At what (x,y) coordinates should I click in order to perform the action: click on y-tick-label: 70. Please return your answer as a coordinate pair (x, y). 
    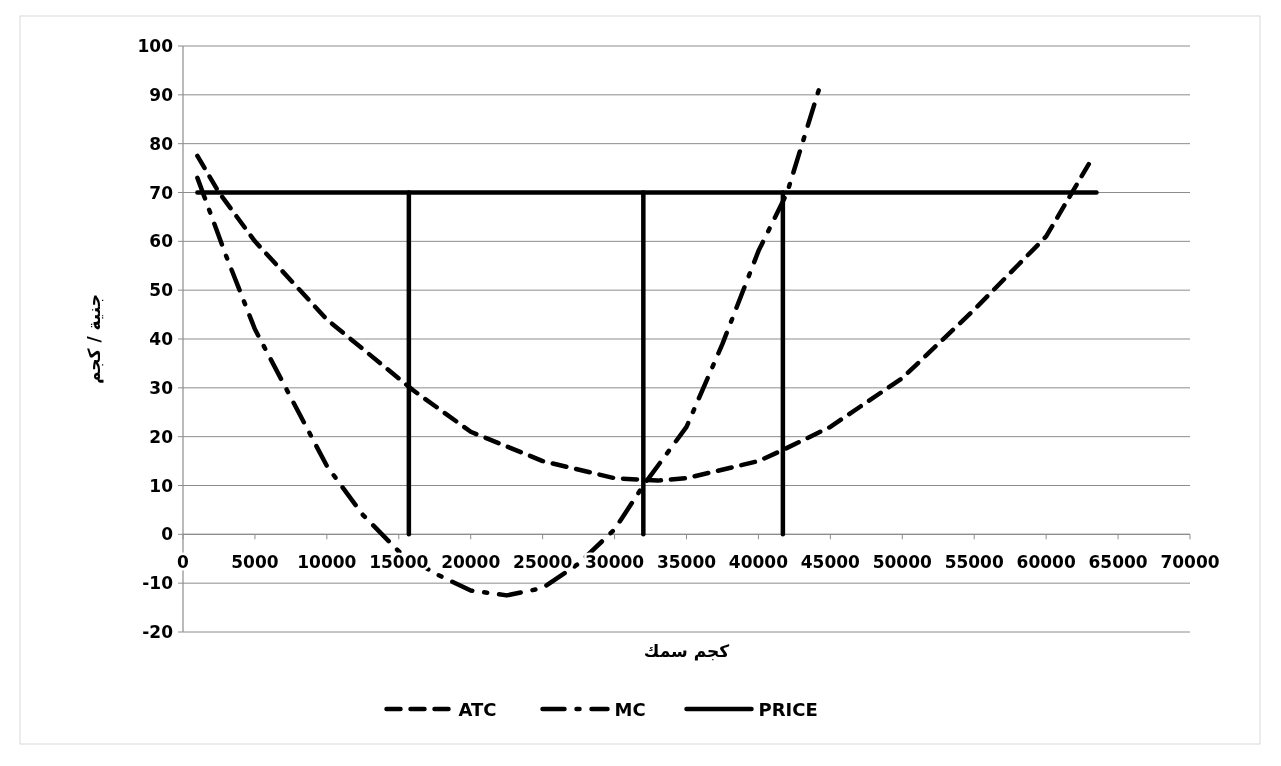
    Looking at the image, I should click on (161, 192).